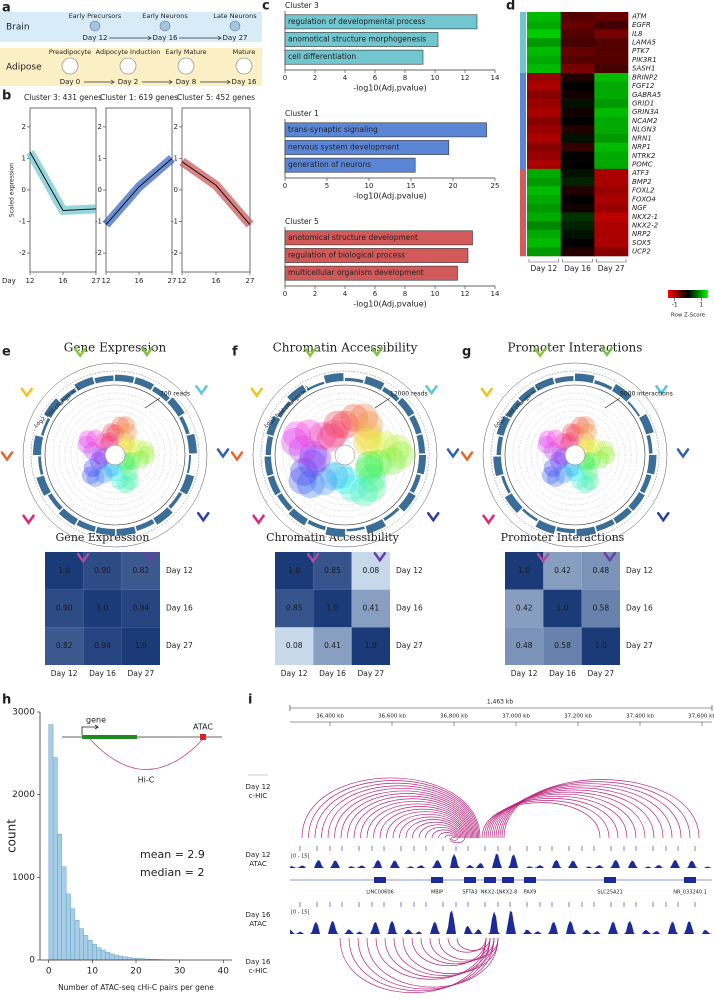 The height and width of the screenshot is (999, 714). What do you see at coordinates (380, 880) in the screenshot?
I see `gene-model` at bounding box center [380, 880].